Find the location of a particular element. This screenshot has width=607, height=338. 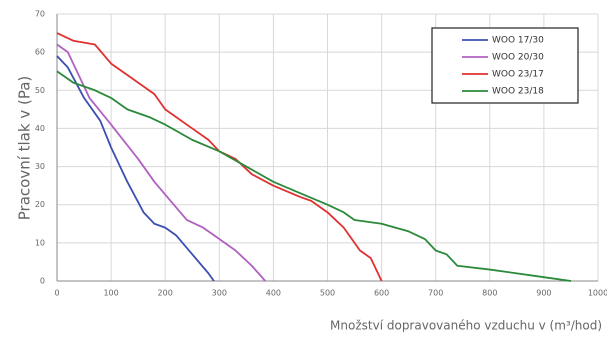

x-tick-label: 1000 is located at coordinates (597, 293).